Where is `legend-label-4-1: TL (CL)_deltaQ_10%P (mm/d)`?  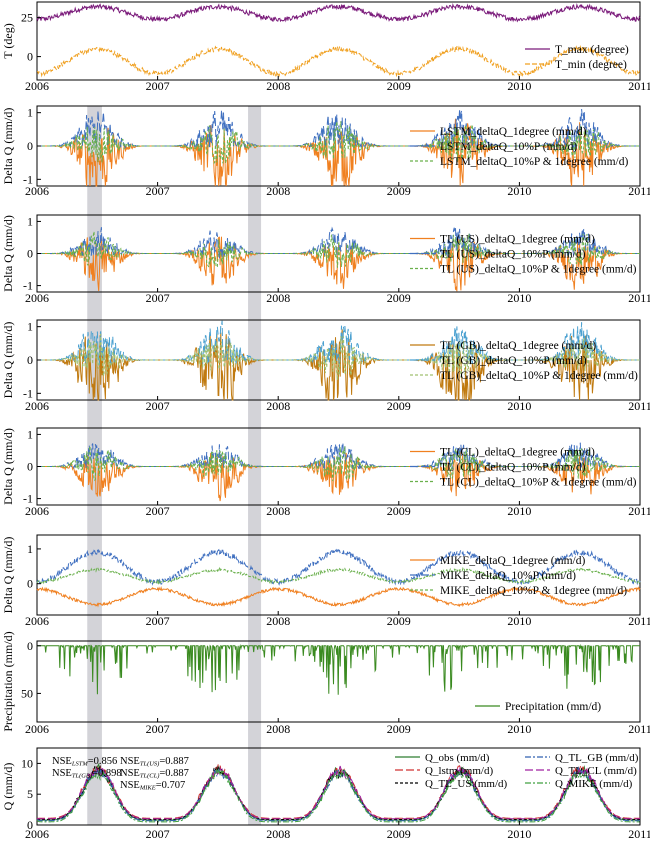 legend-label-4-1: TL (CL)_deltaQ_10%P (mm/d) is located at coordinates (513, 468).